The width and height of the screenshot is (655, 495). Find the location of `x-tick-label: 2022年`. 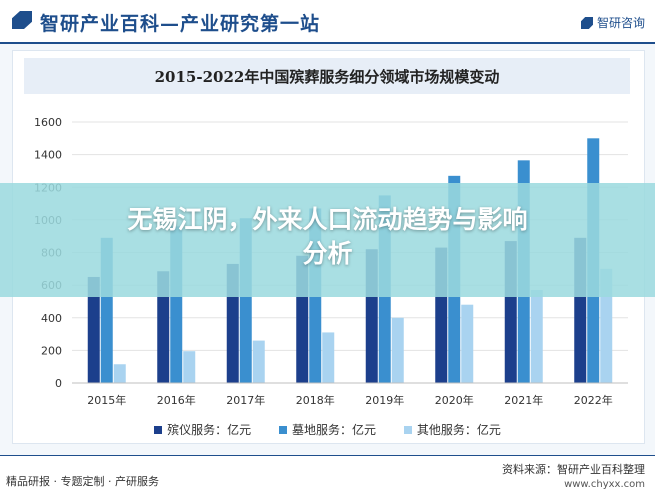

x-tick-label: 2022年 is located at coordinates (593, 400).